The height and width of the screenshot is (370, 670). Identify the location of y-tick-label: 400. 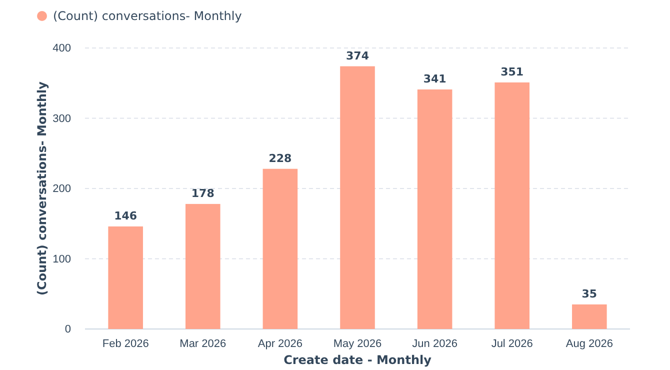
(61, 48).